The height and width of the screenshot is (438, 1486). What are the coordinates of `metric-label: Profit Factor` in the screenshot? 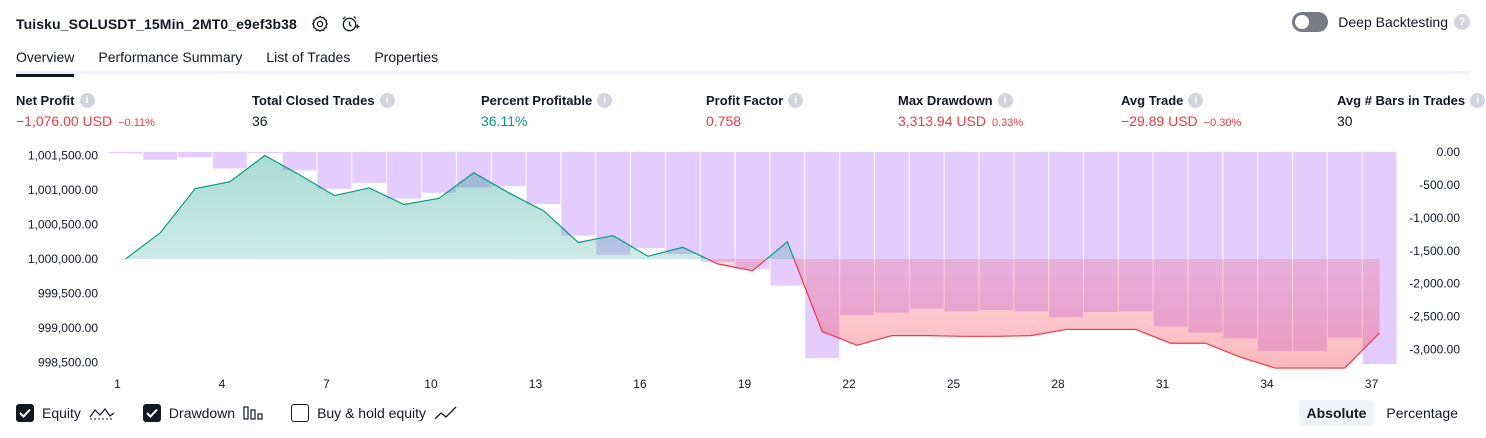 It's located at (745, 100).